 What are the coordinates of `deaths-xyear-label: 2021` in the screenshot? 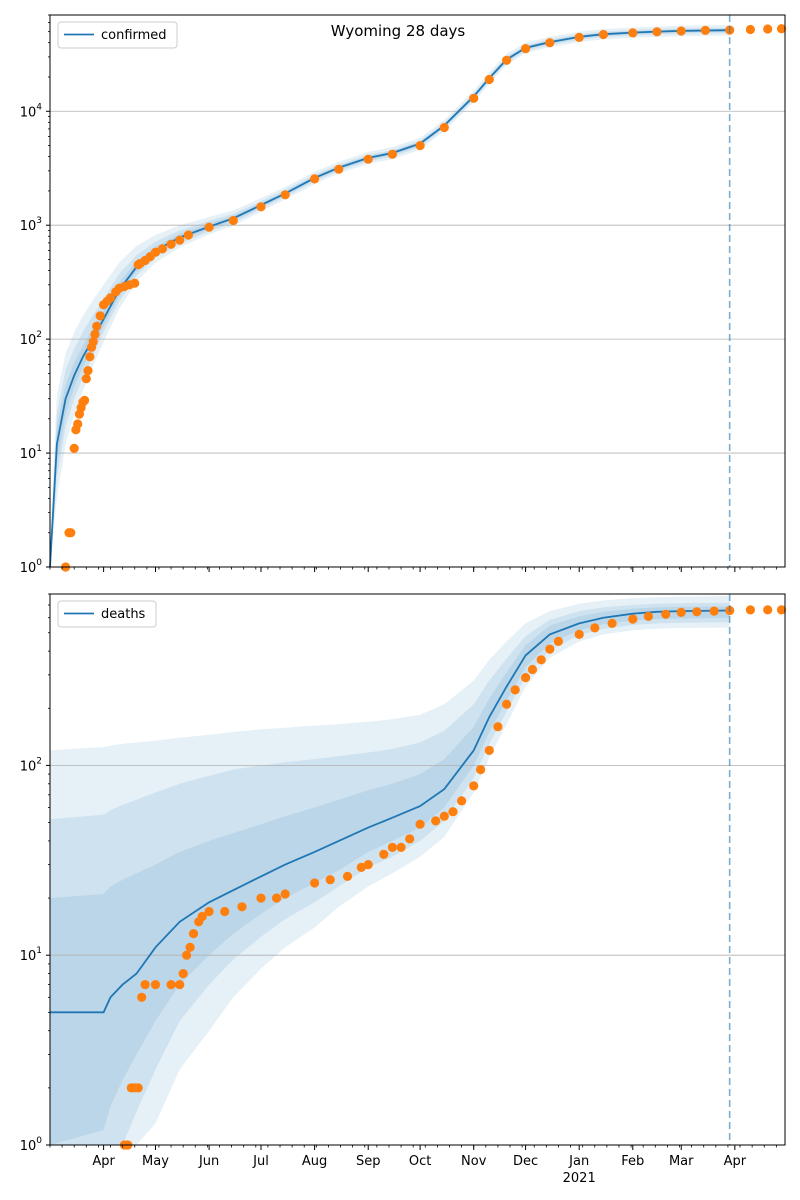 It's located at (579, 1178).